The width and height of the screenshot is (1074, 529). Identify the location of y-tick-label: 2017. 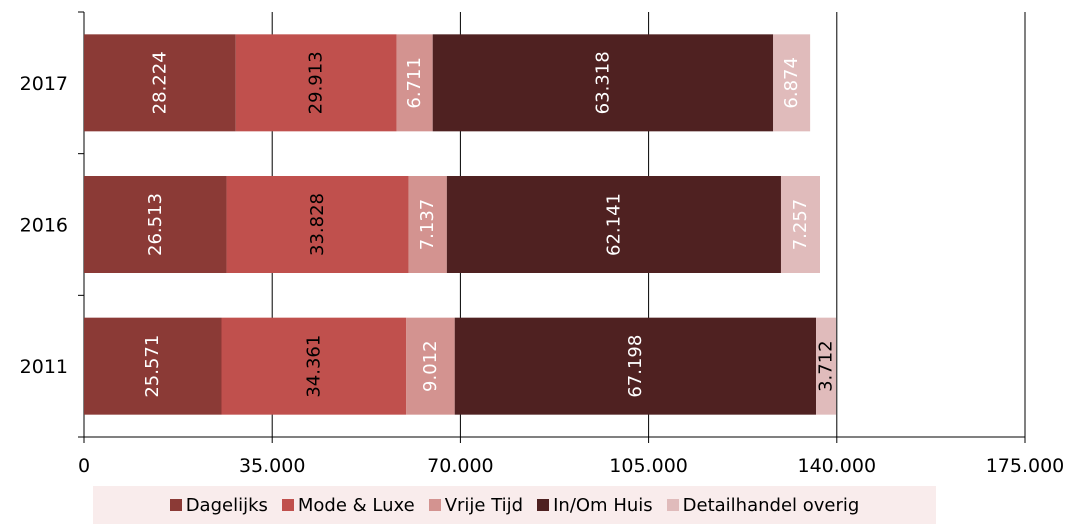
(44, 84).